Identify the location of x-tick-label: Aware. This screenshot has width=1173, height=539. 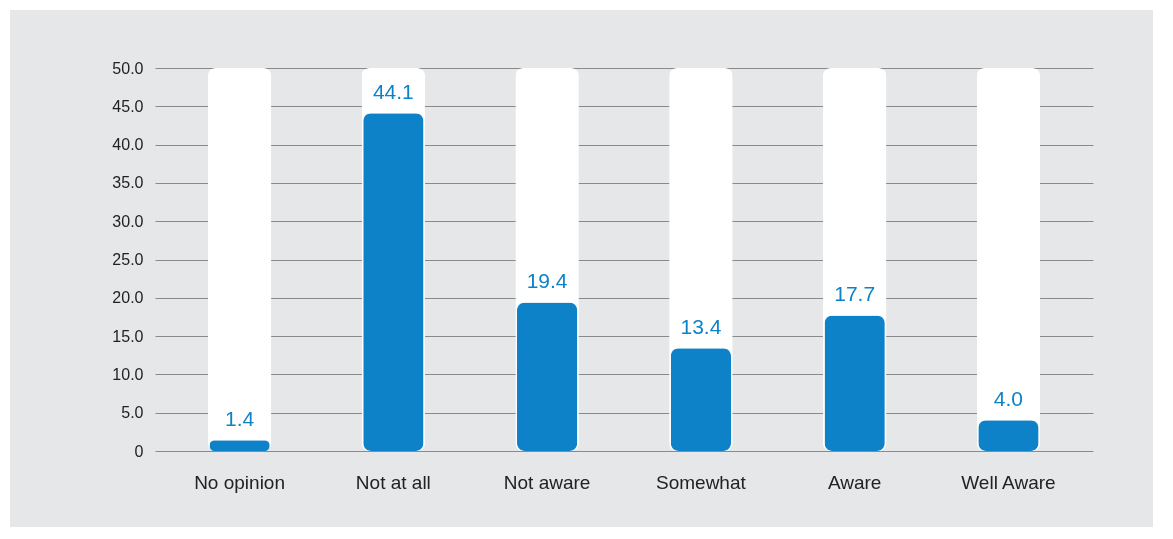
(854, 482).